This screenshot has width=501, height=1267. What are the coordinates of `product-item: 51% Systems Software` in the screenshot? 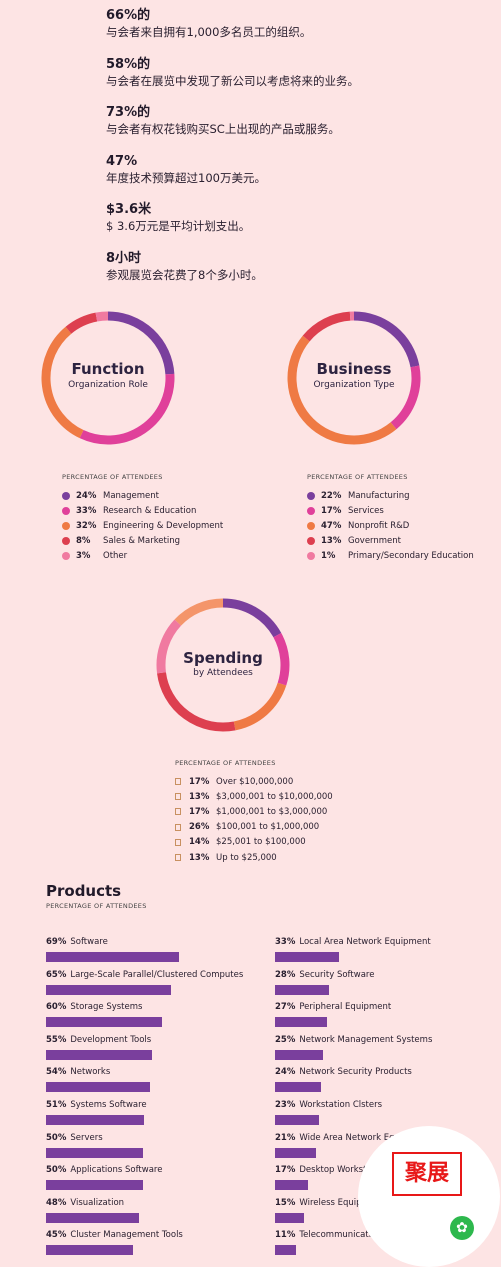 It's located at (96, 1112).